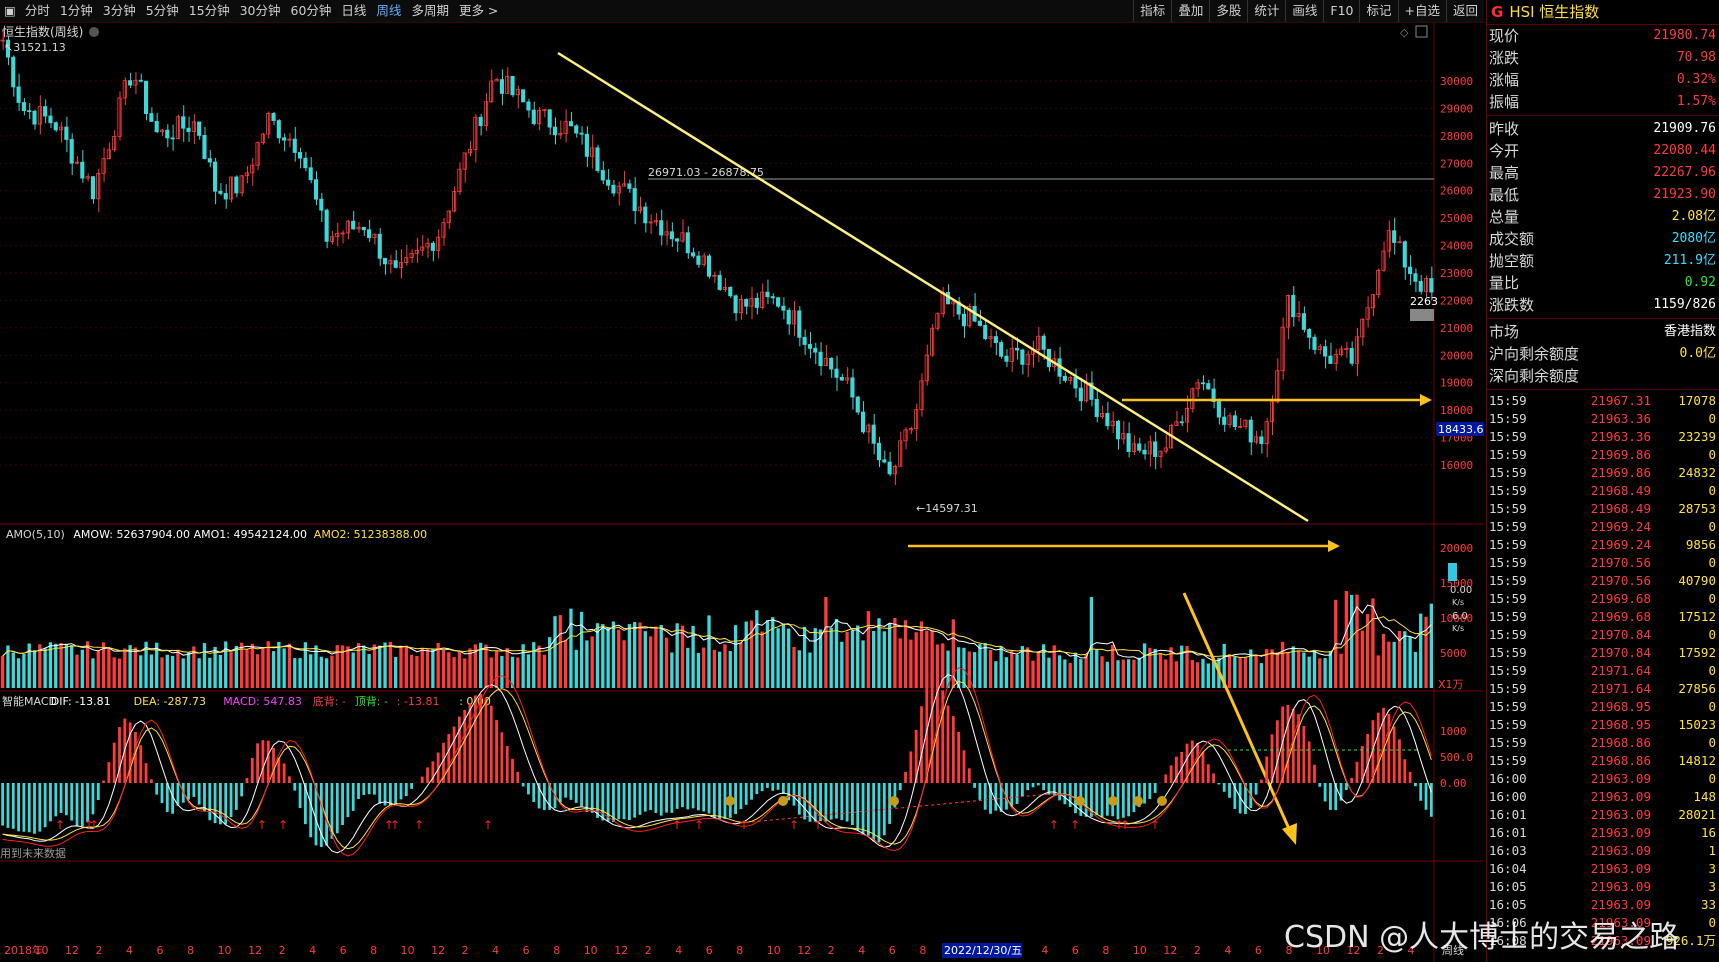  I want to click on quote-row: 成交额 2080亿, so click(1603, 239).